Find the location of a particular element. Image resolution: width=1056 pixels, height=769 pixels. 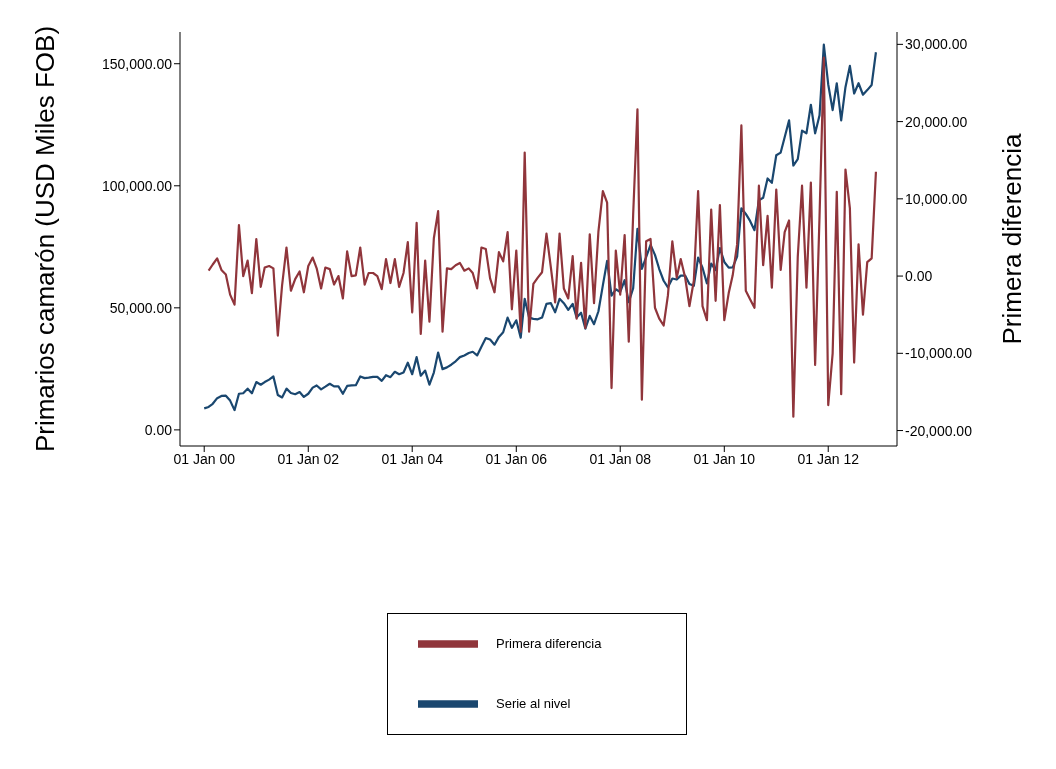

y-tick-label: 100,000.00 is located at coordinates (137, 185).